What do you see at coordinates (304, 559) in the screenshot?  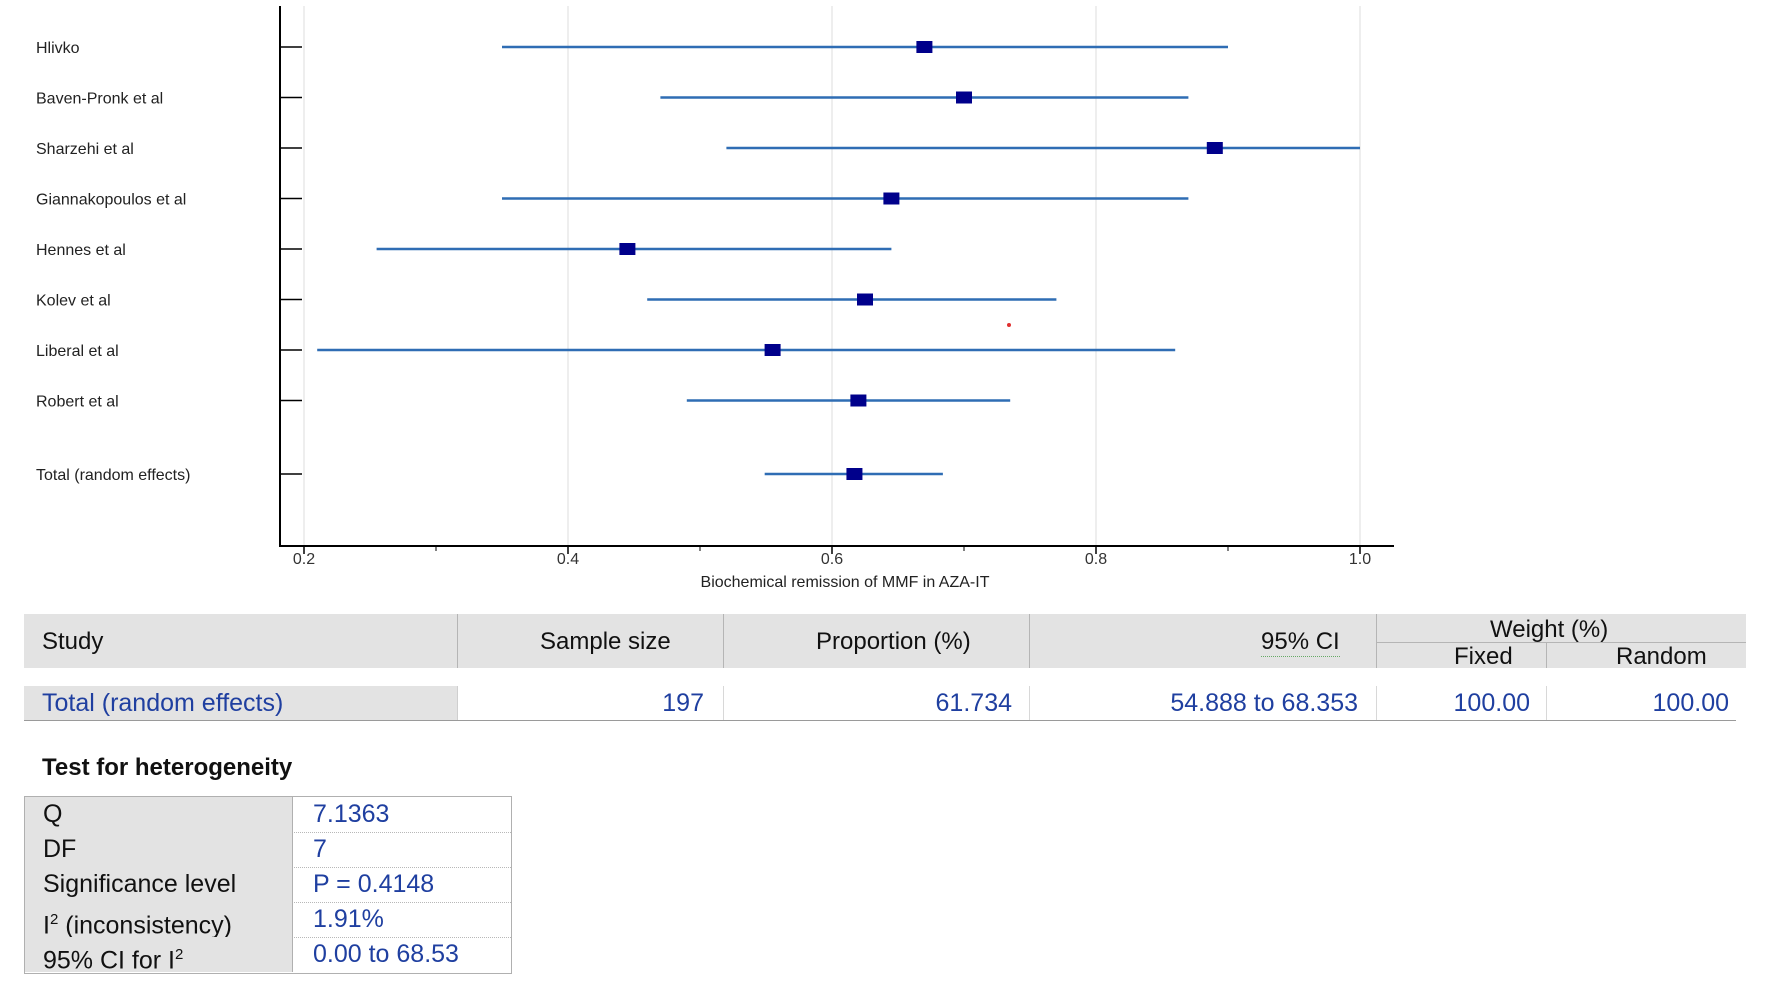 I see `x-tick-label: 0.2` at bounding box center [304, 559].